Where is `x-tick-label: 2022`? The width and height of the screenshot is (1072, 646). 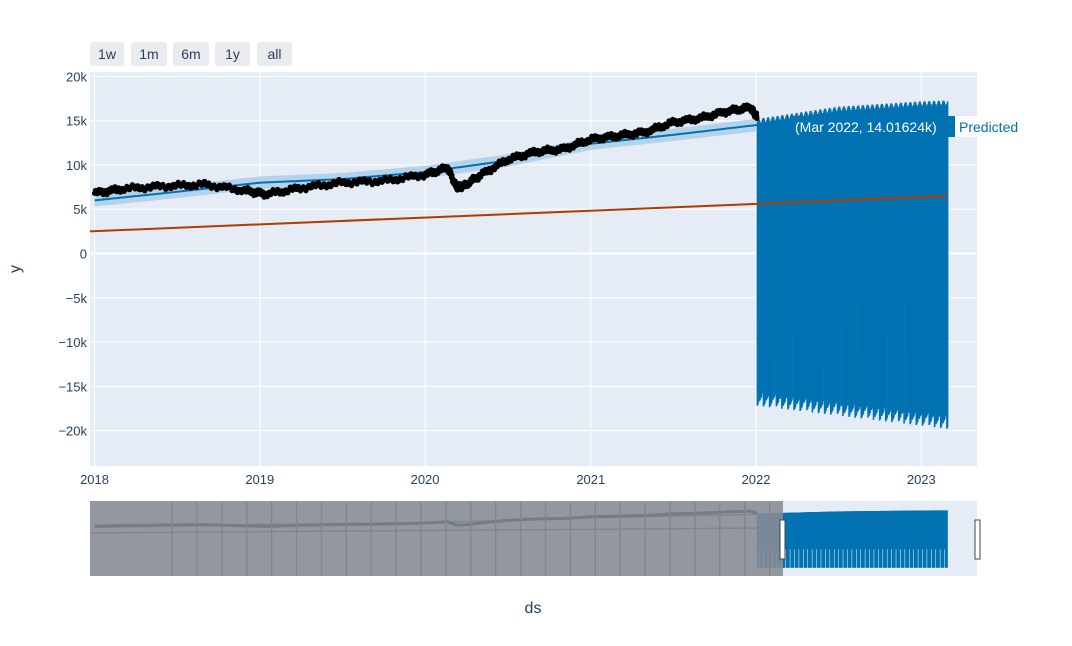
x-tick-label: 2022 is located at coordinates (756, 479).